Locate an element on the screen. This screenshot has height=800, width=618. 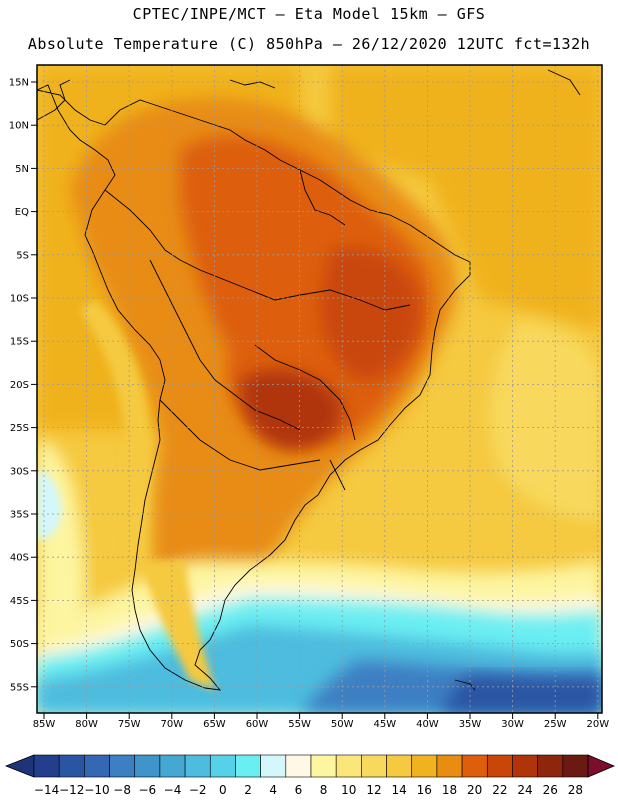
border-argentina-north is located at coordinates (240, 435).